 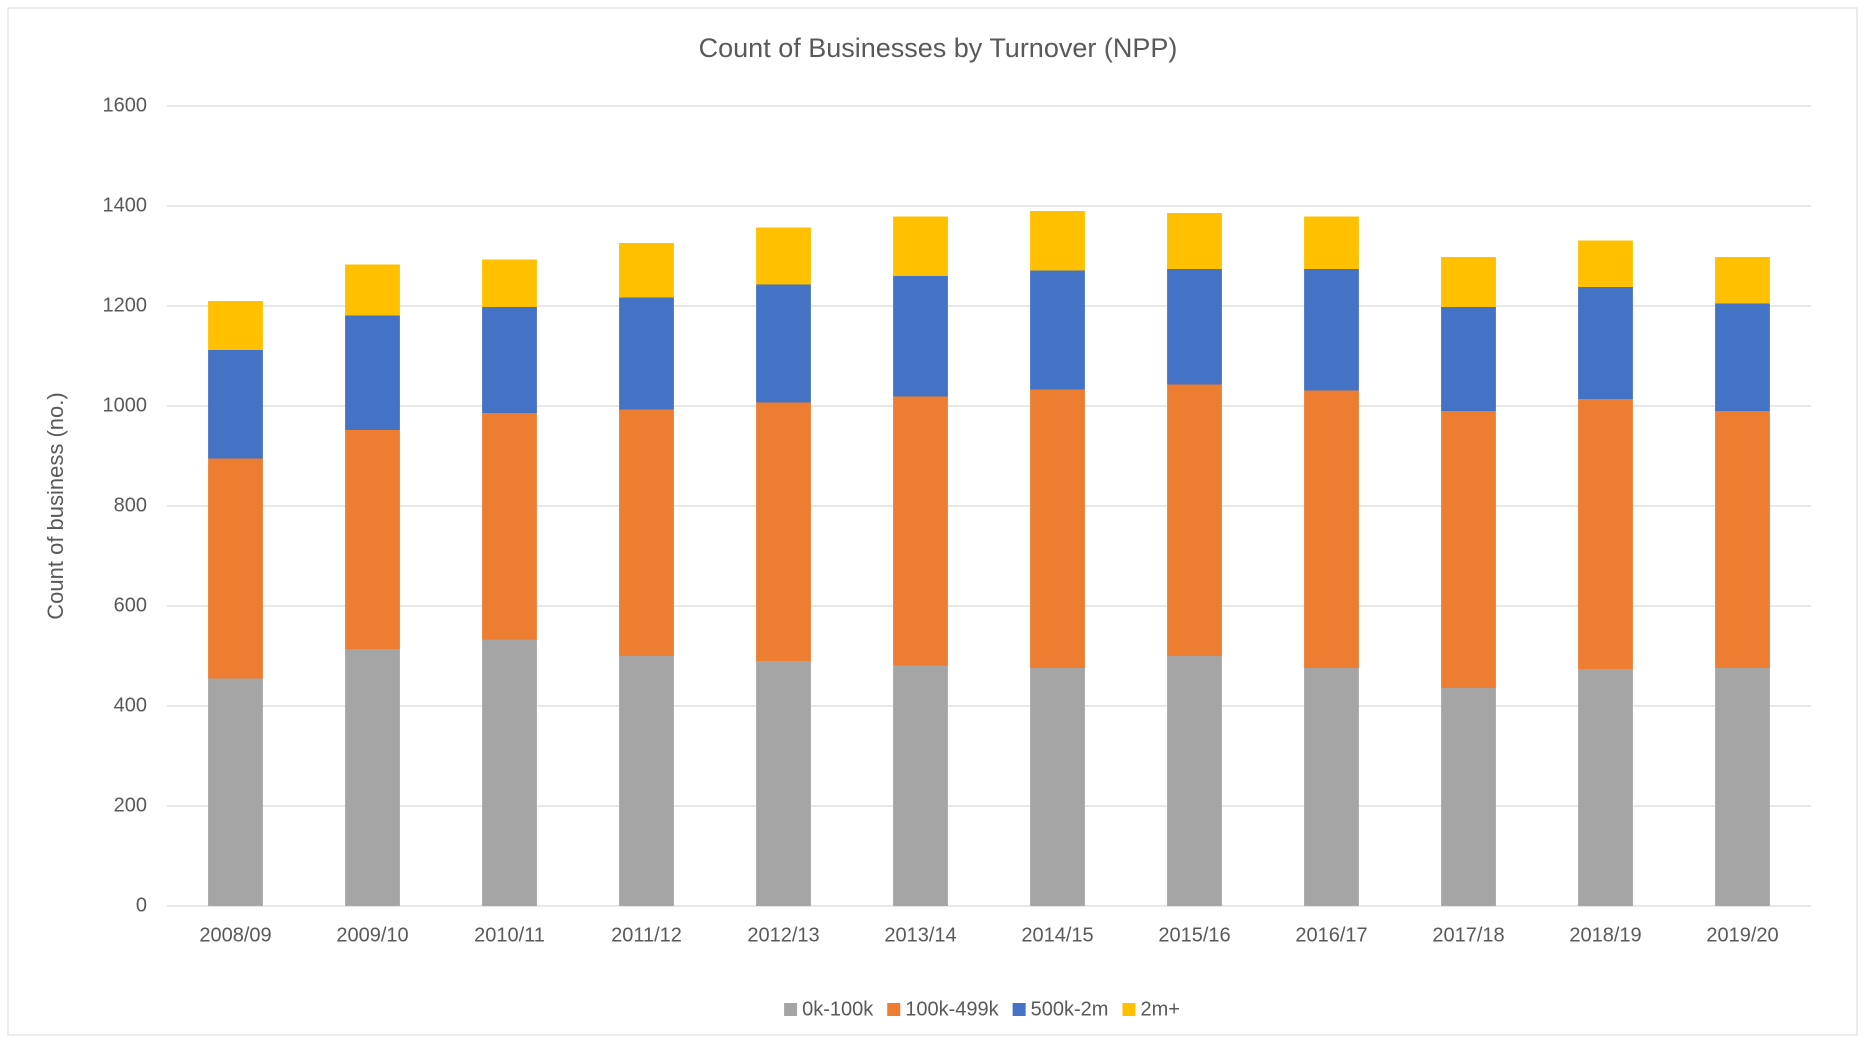 What do you see at coordinates (130, 605) in the screenshot?
I see `y-tick-label: 600` at bounding box center [130, 605].